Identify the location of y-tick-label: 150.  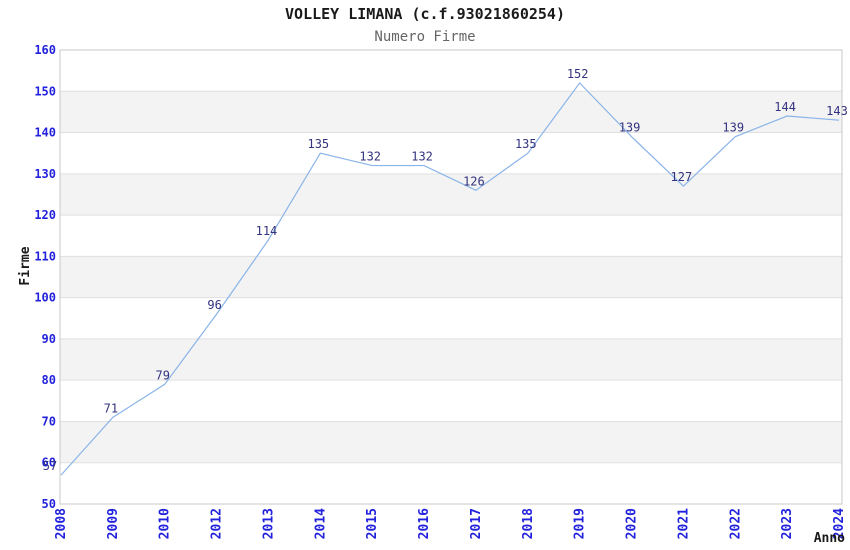
(45, 91).